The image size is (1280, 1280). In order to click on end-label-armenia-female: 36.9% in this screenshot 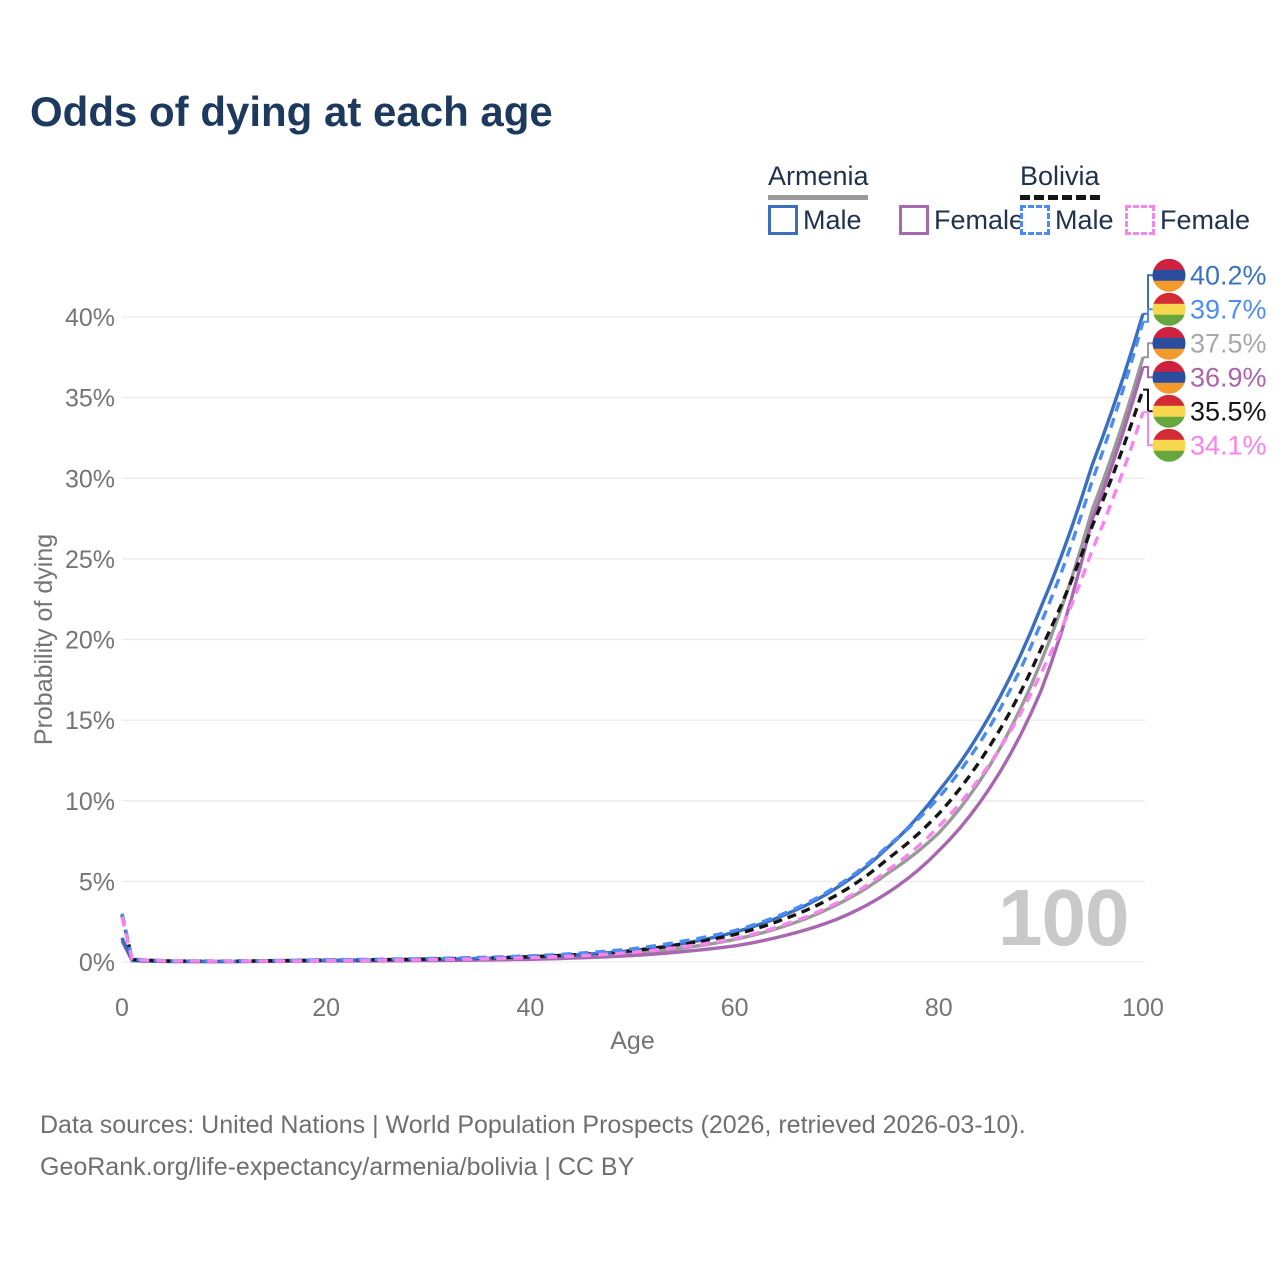, I will do `click(1228, 377)`.